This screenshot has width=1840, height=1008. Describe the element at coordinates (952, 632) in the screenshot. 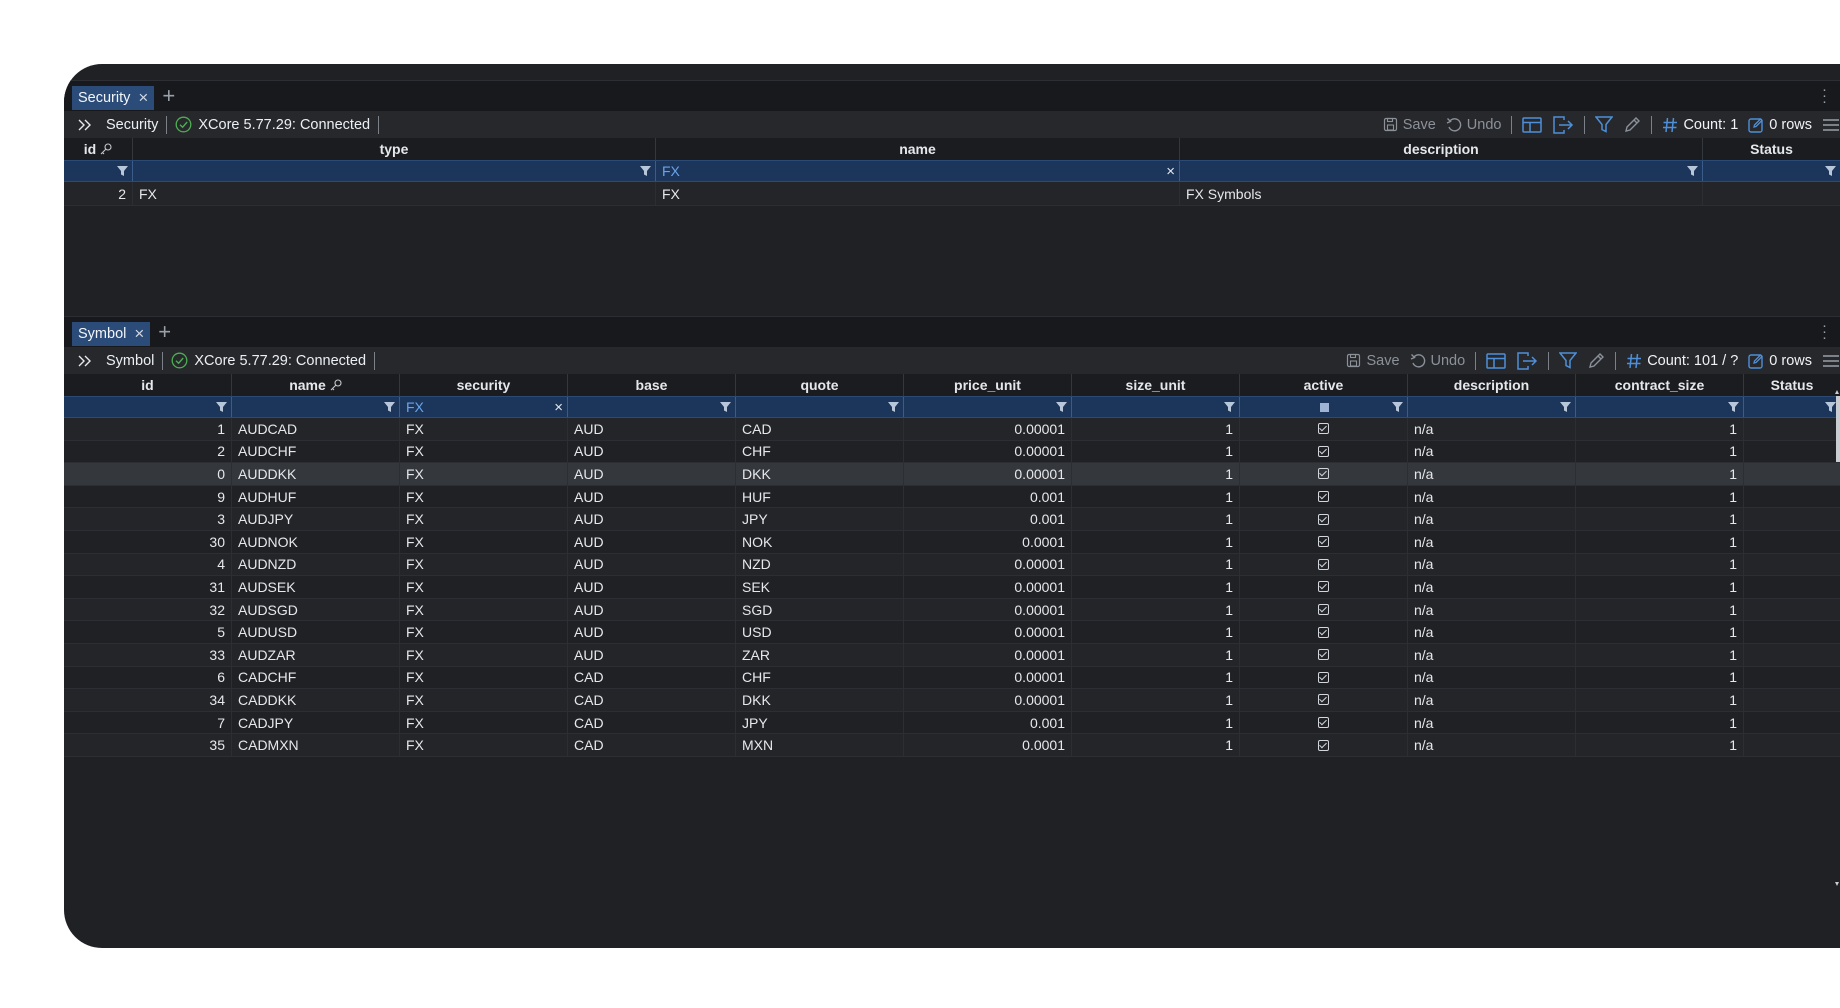

I see `table-row: 5 AUDUSD FX AUD USD 0.00001 1 n/a 1` at that location.